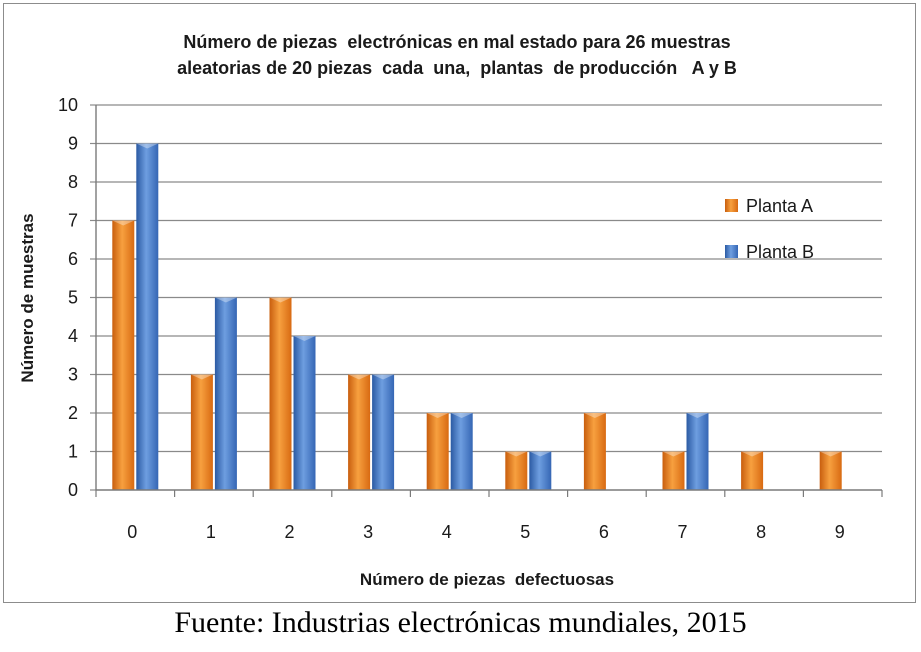 Image resolution: width=921 pixels, height=652 pixels. What do you see at coordinates (73, 182) in the screenshot?
I see `y-tick-label: 8` at bounding box center [73, 182].